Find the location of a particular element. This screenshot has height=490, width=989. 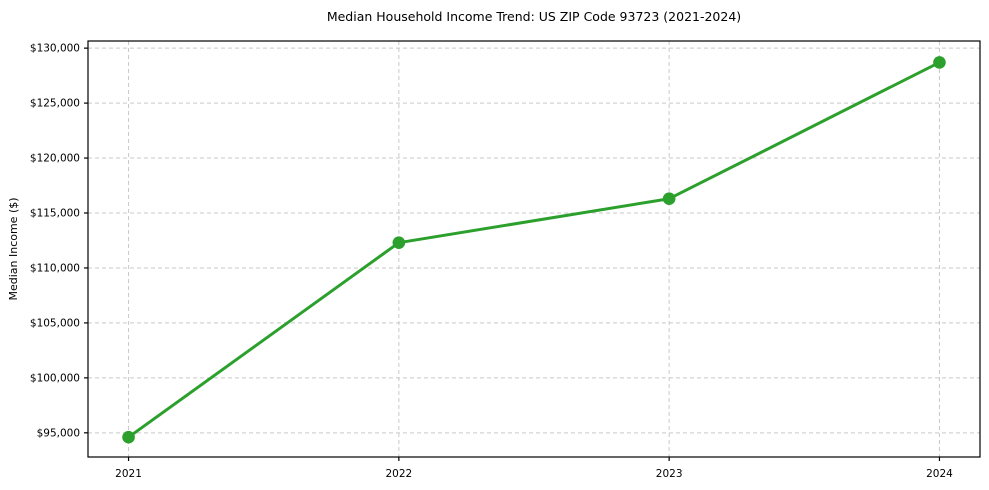

x-tick-label: 2024 is located at coordinates (939, 474).